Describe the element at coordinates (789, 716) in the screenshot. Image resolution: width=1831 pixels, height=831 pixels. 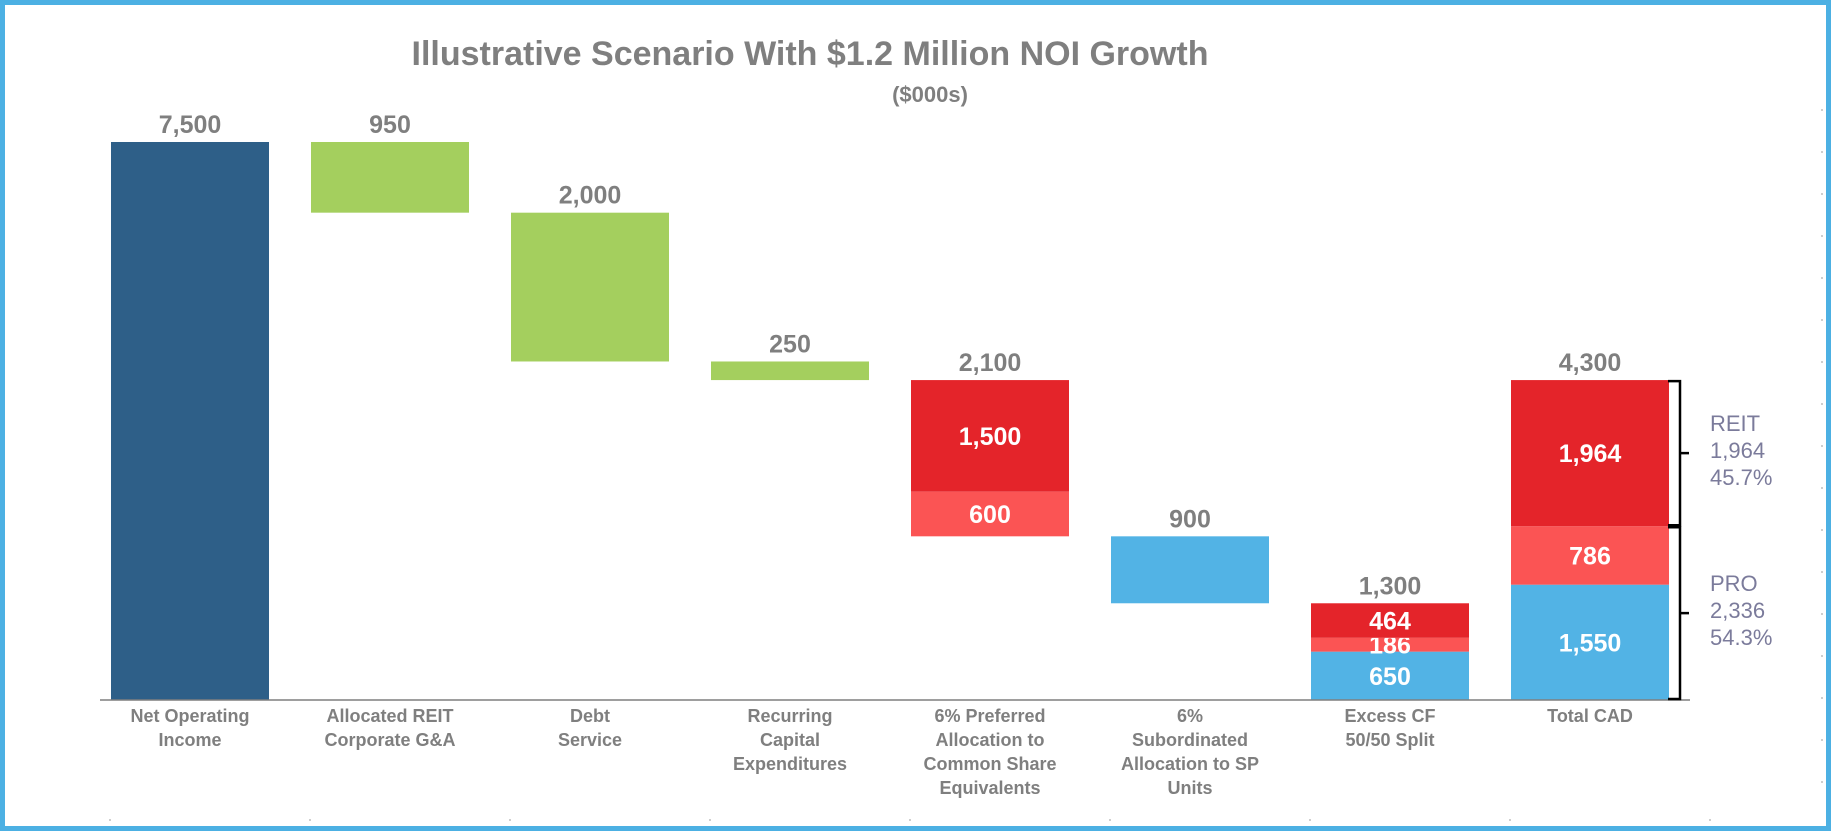
I see `category-label: Recurring` at that location.